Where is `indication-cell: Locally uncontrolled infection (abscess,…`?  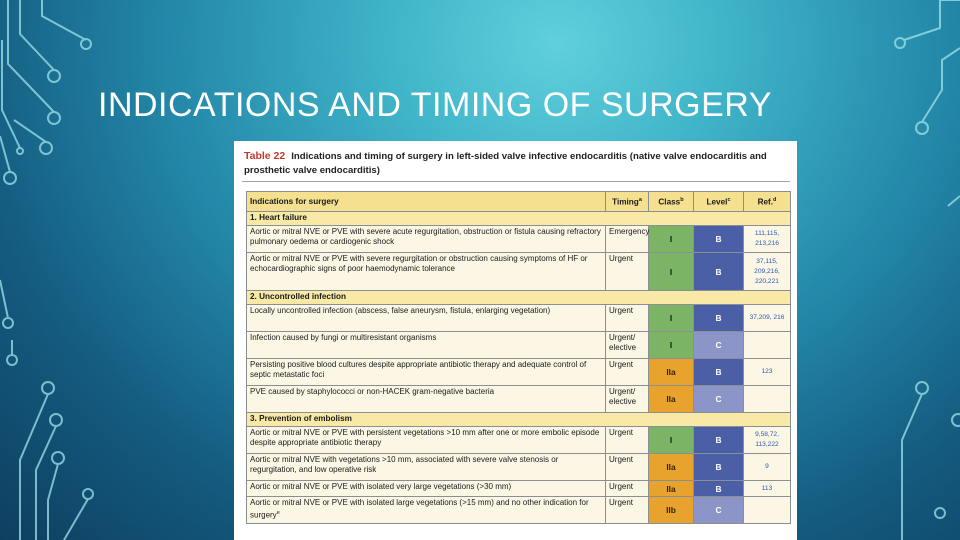 indication-cell: Locally uncontrolled infection (abscess,… is located at coordinates (426, 318).